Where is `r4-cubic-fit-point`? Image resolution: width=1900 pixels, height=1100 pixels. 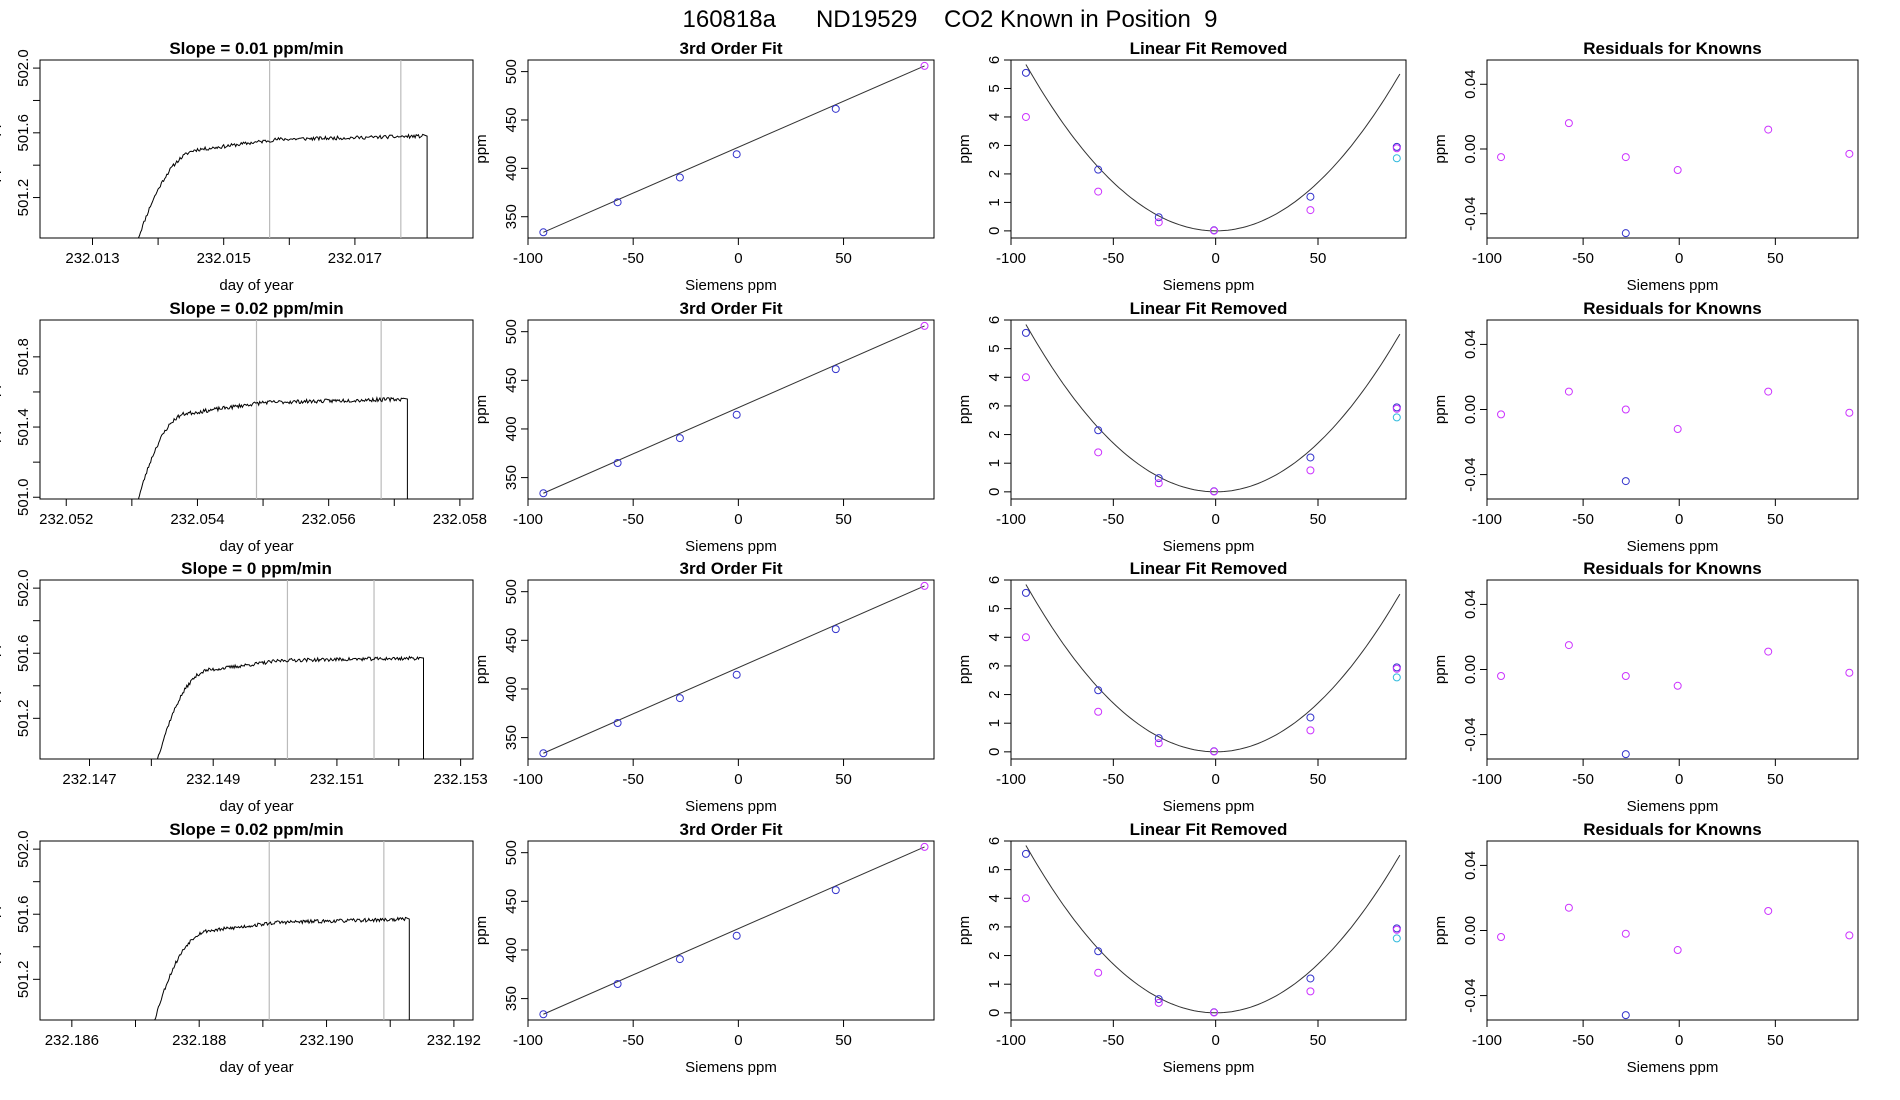
r4-cubic-fit-point is located at coordinates (924, 846).